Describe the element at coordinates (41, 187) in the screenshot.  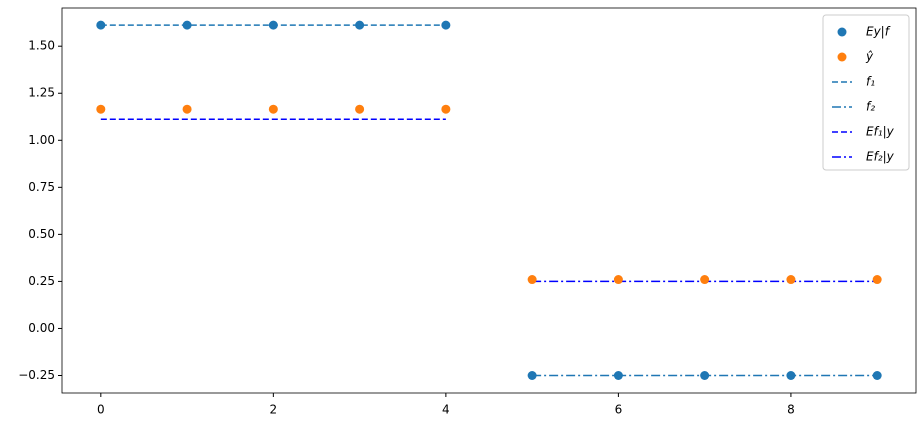
I see `y-tick-label: 0.75` at that location.